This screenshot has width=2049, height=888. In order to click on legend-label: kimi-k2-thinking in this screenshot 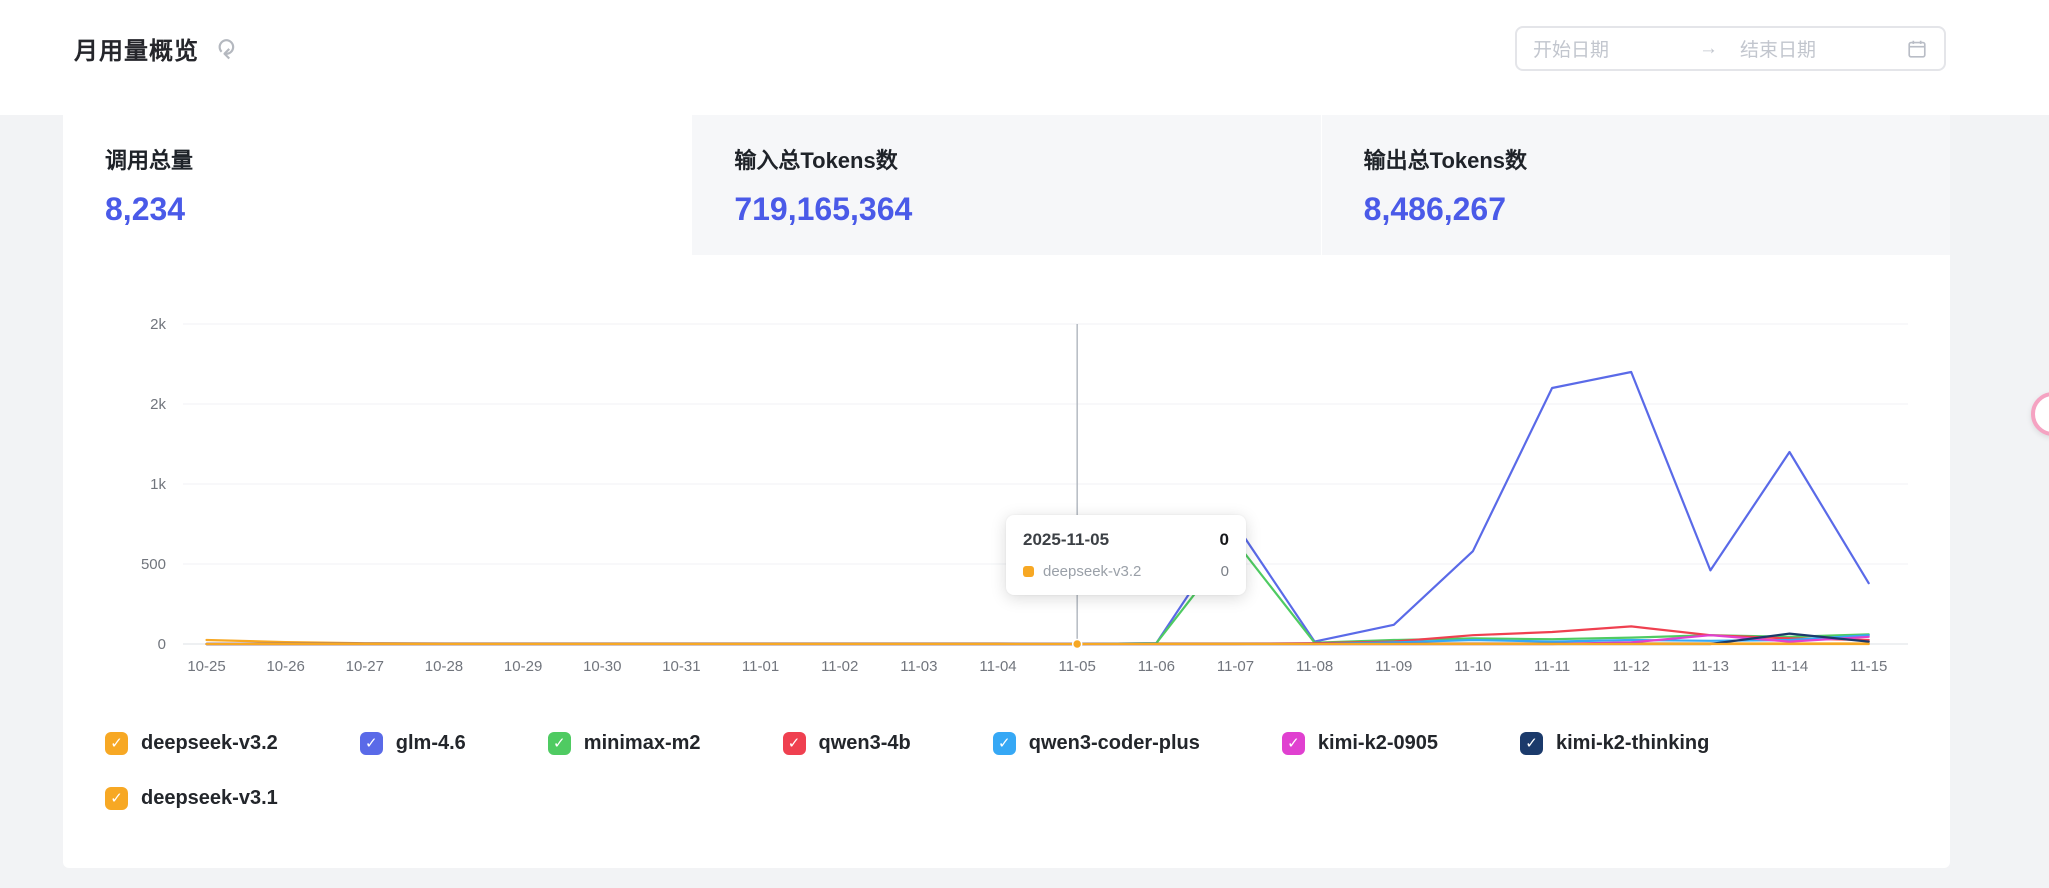, I will do `click(1632, 743)`.